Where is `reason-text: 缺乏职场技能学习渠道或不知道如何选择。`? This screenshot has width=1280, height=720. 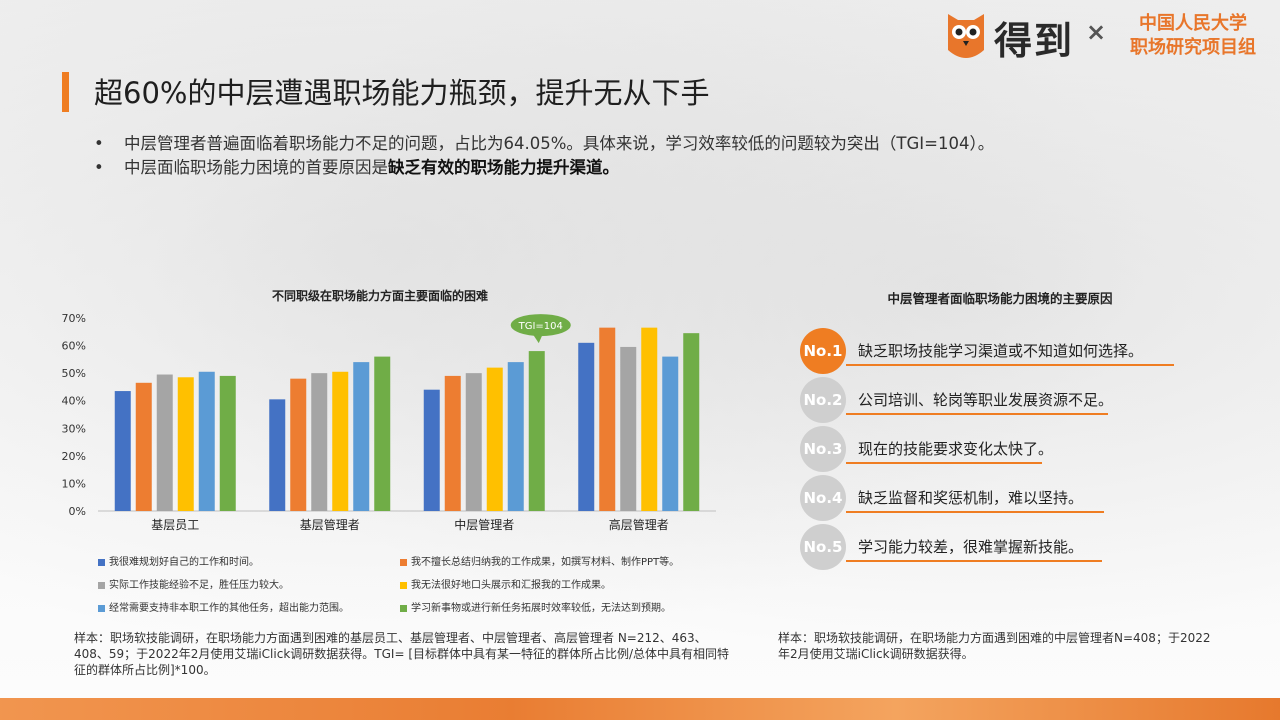
reason-text: 缺乏职场技能学习渠道或不知道如何选择。 is located at coordinates (1001, 351).